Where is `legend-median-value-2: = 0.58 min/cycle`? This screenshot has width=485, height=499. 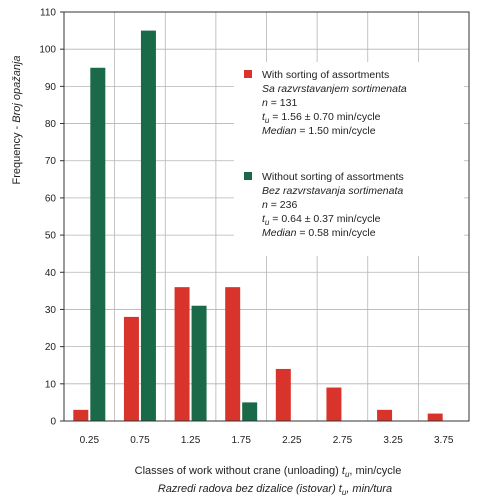 legend-median-value-2: = 0.58 min/cycle is located at coordinates (335, 233).